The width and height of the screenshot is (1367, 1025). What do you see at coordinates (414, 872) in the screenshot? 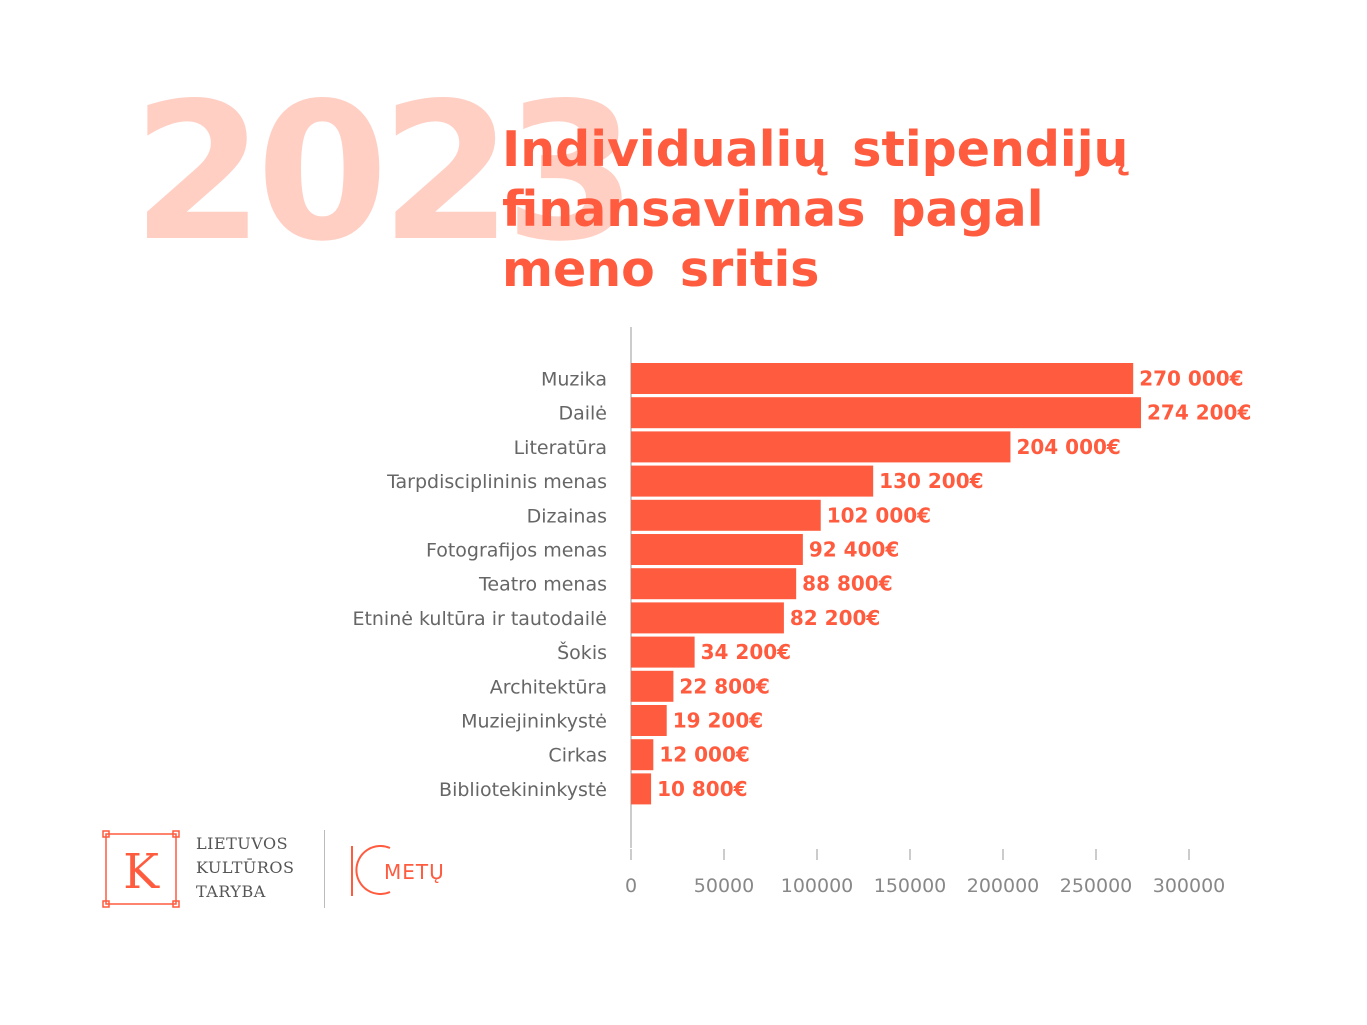
I see `anniversary-label: METŲ` at bounding box center [414, 872].